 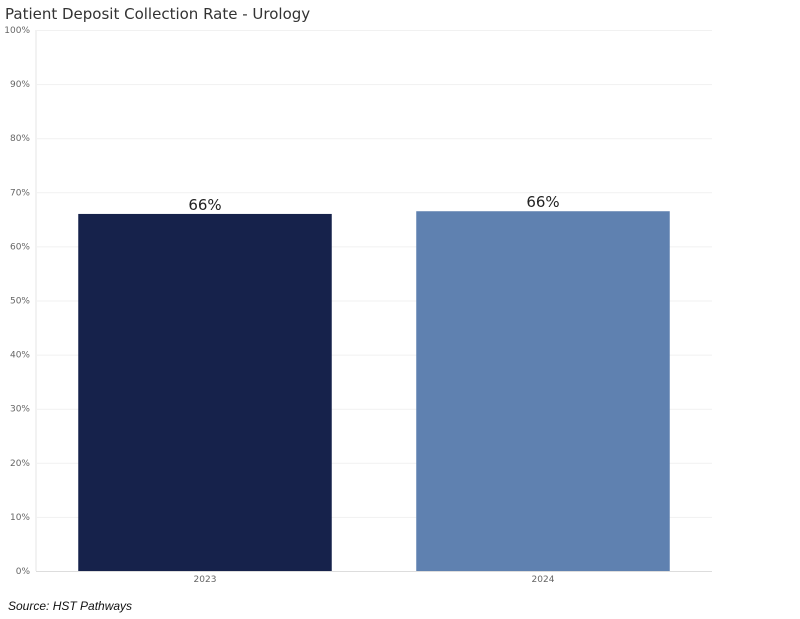 What do you see at coordinates (20, 85) in the screenshot?
I see `y-tick-label: 90%` at bounding box center [20, 85].